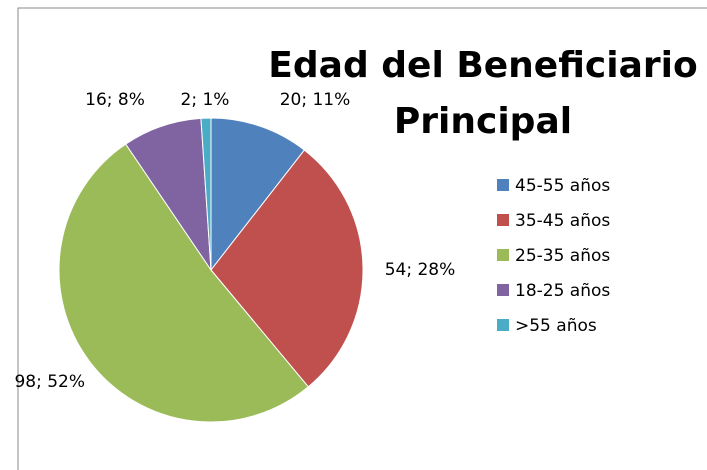 The image size is (707, 470). Describe the element at coordinates (562, 291) in the screenshot. I see `legend-label: 18-25 años` at that location.